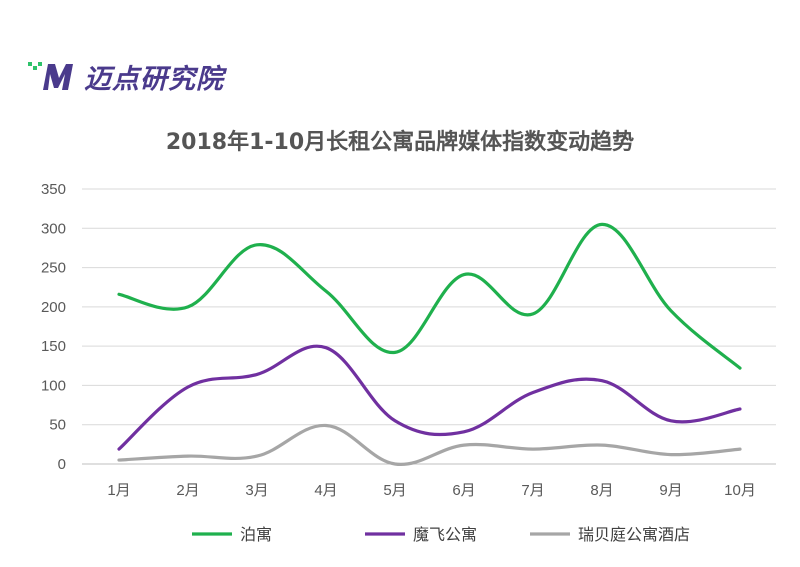  What do you see at coordinates (431, 490) in the screenshot?
I see `x-axis-ticks: 1月 2月 3月 4月 5月 6月 7月 8月 9月 10月` at bounding box center [431, 490].